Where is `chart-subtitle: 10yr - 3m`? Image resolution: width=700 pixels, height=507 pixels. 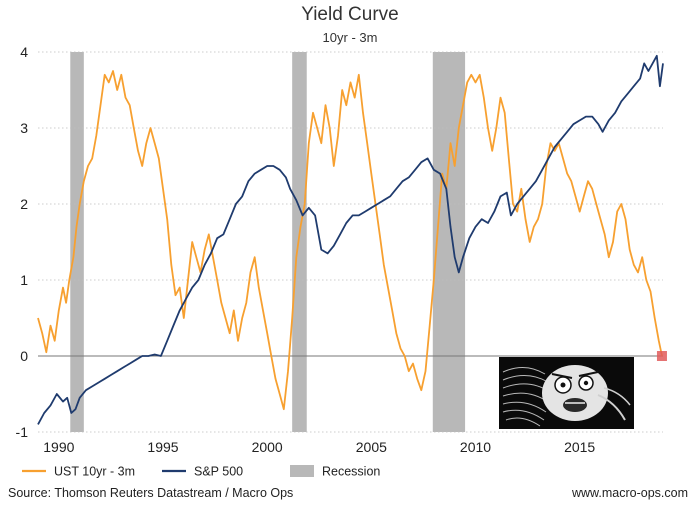
chart-subtitle: 10yr - 3m is located at coordinates (350, 37).